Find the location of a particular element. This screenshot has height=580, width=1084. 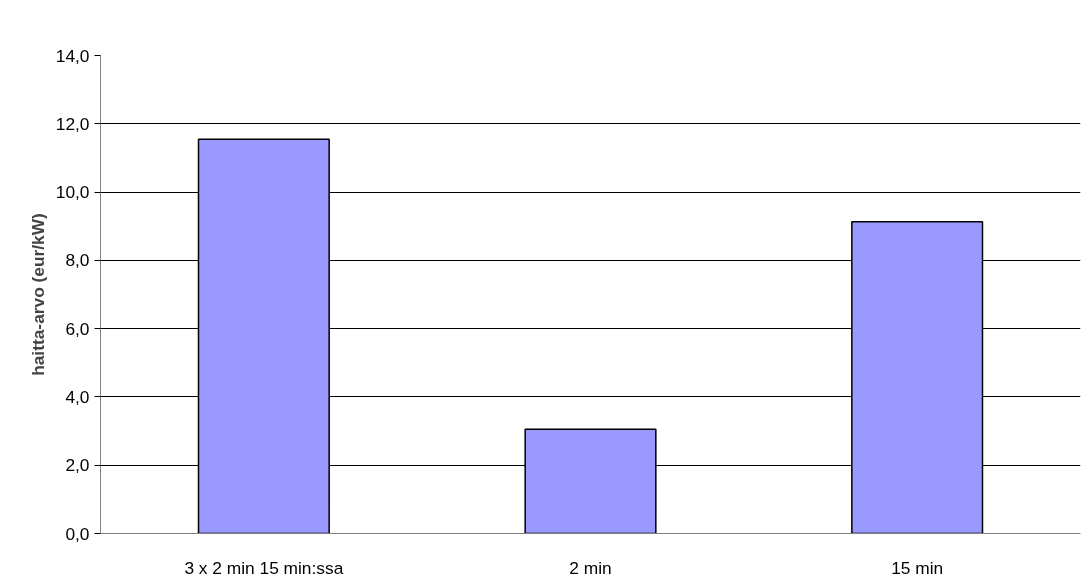

y-tick-label: 14,0 is located at coordinates (72, 55).